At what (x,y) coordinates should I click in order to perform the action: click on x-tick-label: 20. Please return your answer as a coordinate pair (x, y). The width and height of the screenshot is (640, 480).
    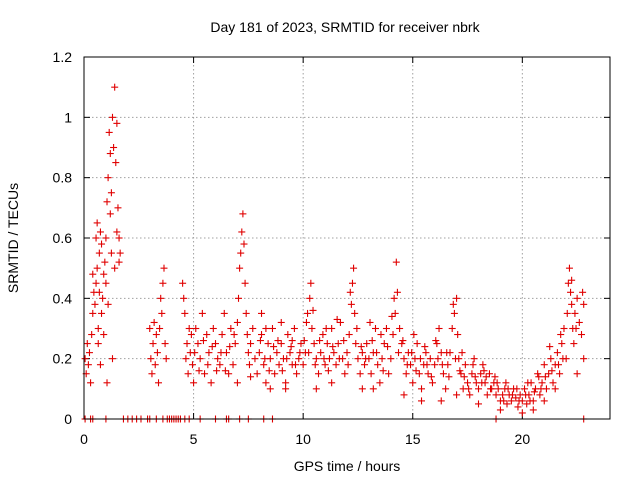
    Looking at the image, I should click on (523, 439).